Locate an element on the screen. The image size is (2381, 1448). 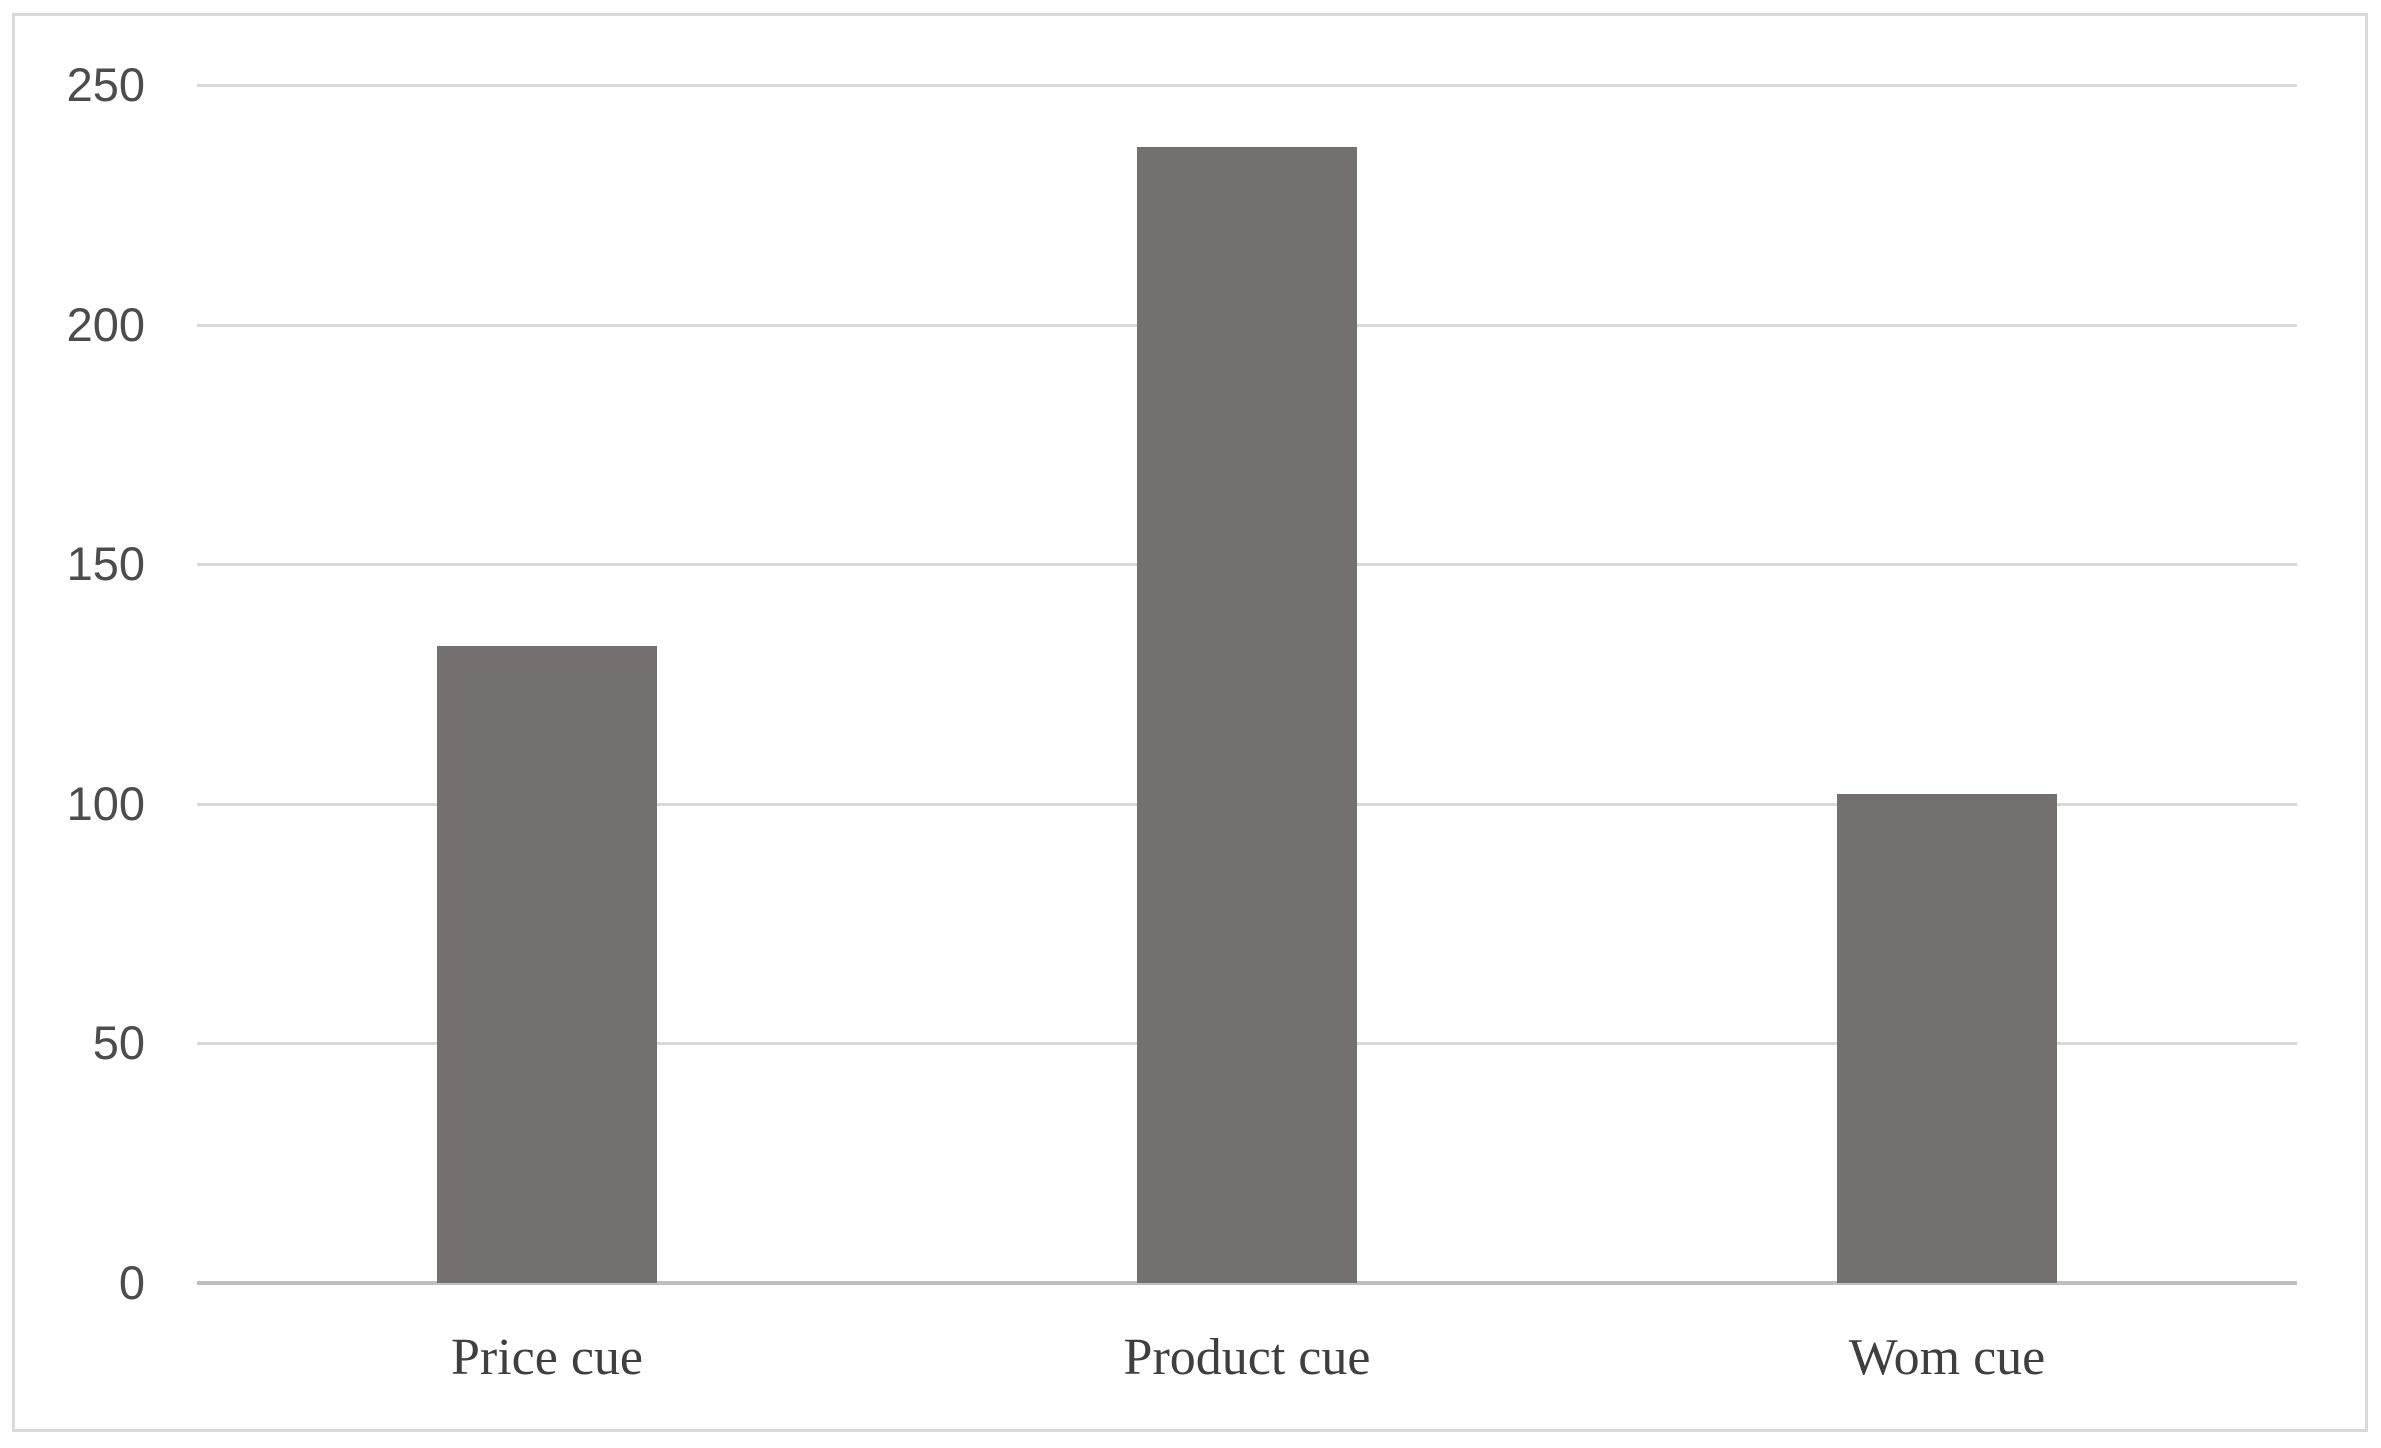
x-axis-category-label: Price cue is located at coordinates (546, 1357).